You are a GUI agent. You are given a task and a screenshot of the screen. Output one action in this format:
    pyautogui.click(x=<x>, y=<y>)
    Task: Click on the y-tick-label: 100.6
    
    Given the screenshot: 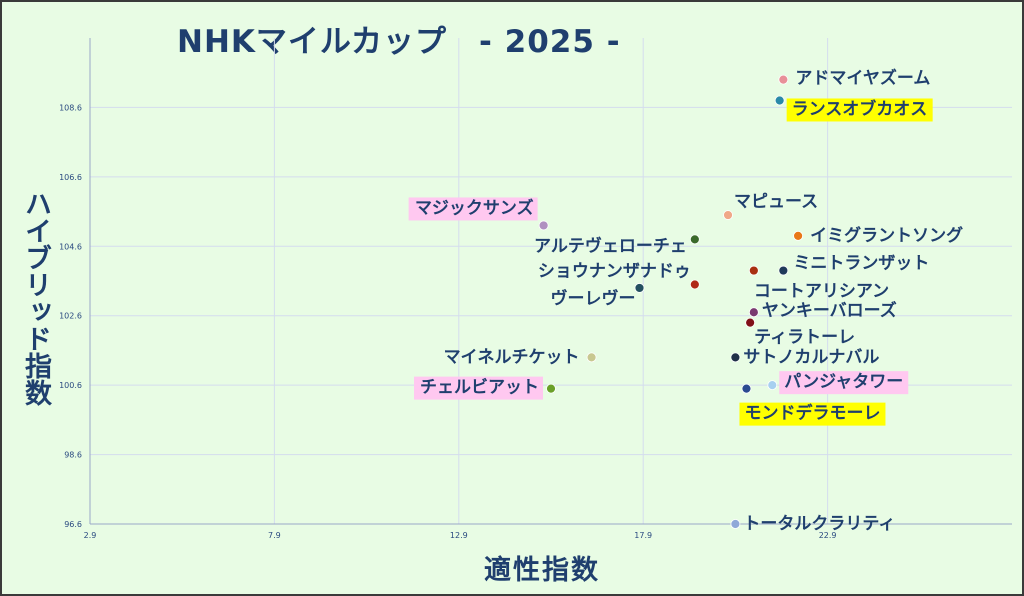 What is the action you would take?
    pyautogui.click(x=70, y=385)
    